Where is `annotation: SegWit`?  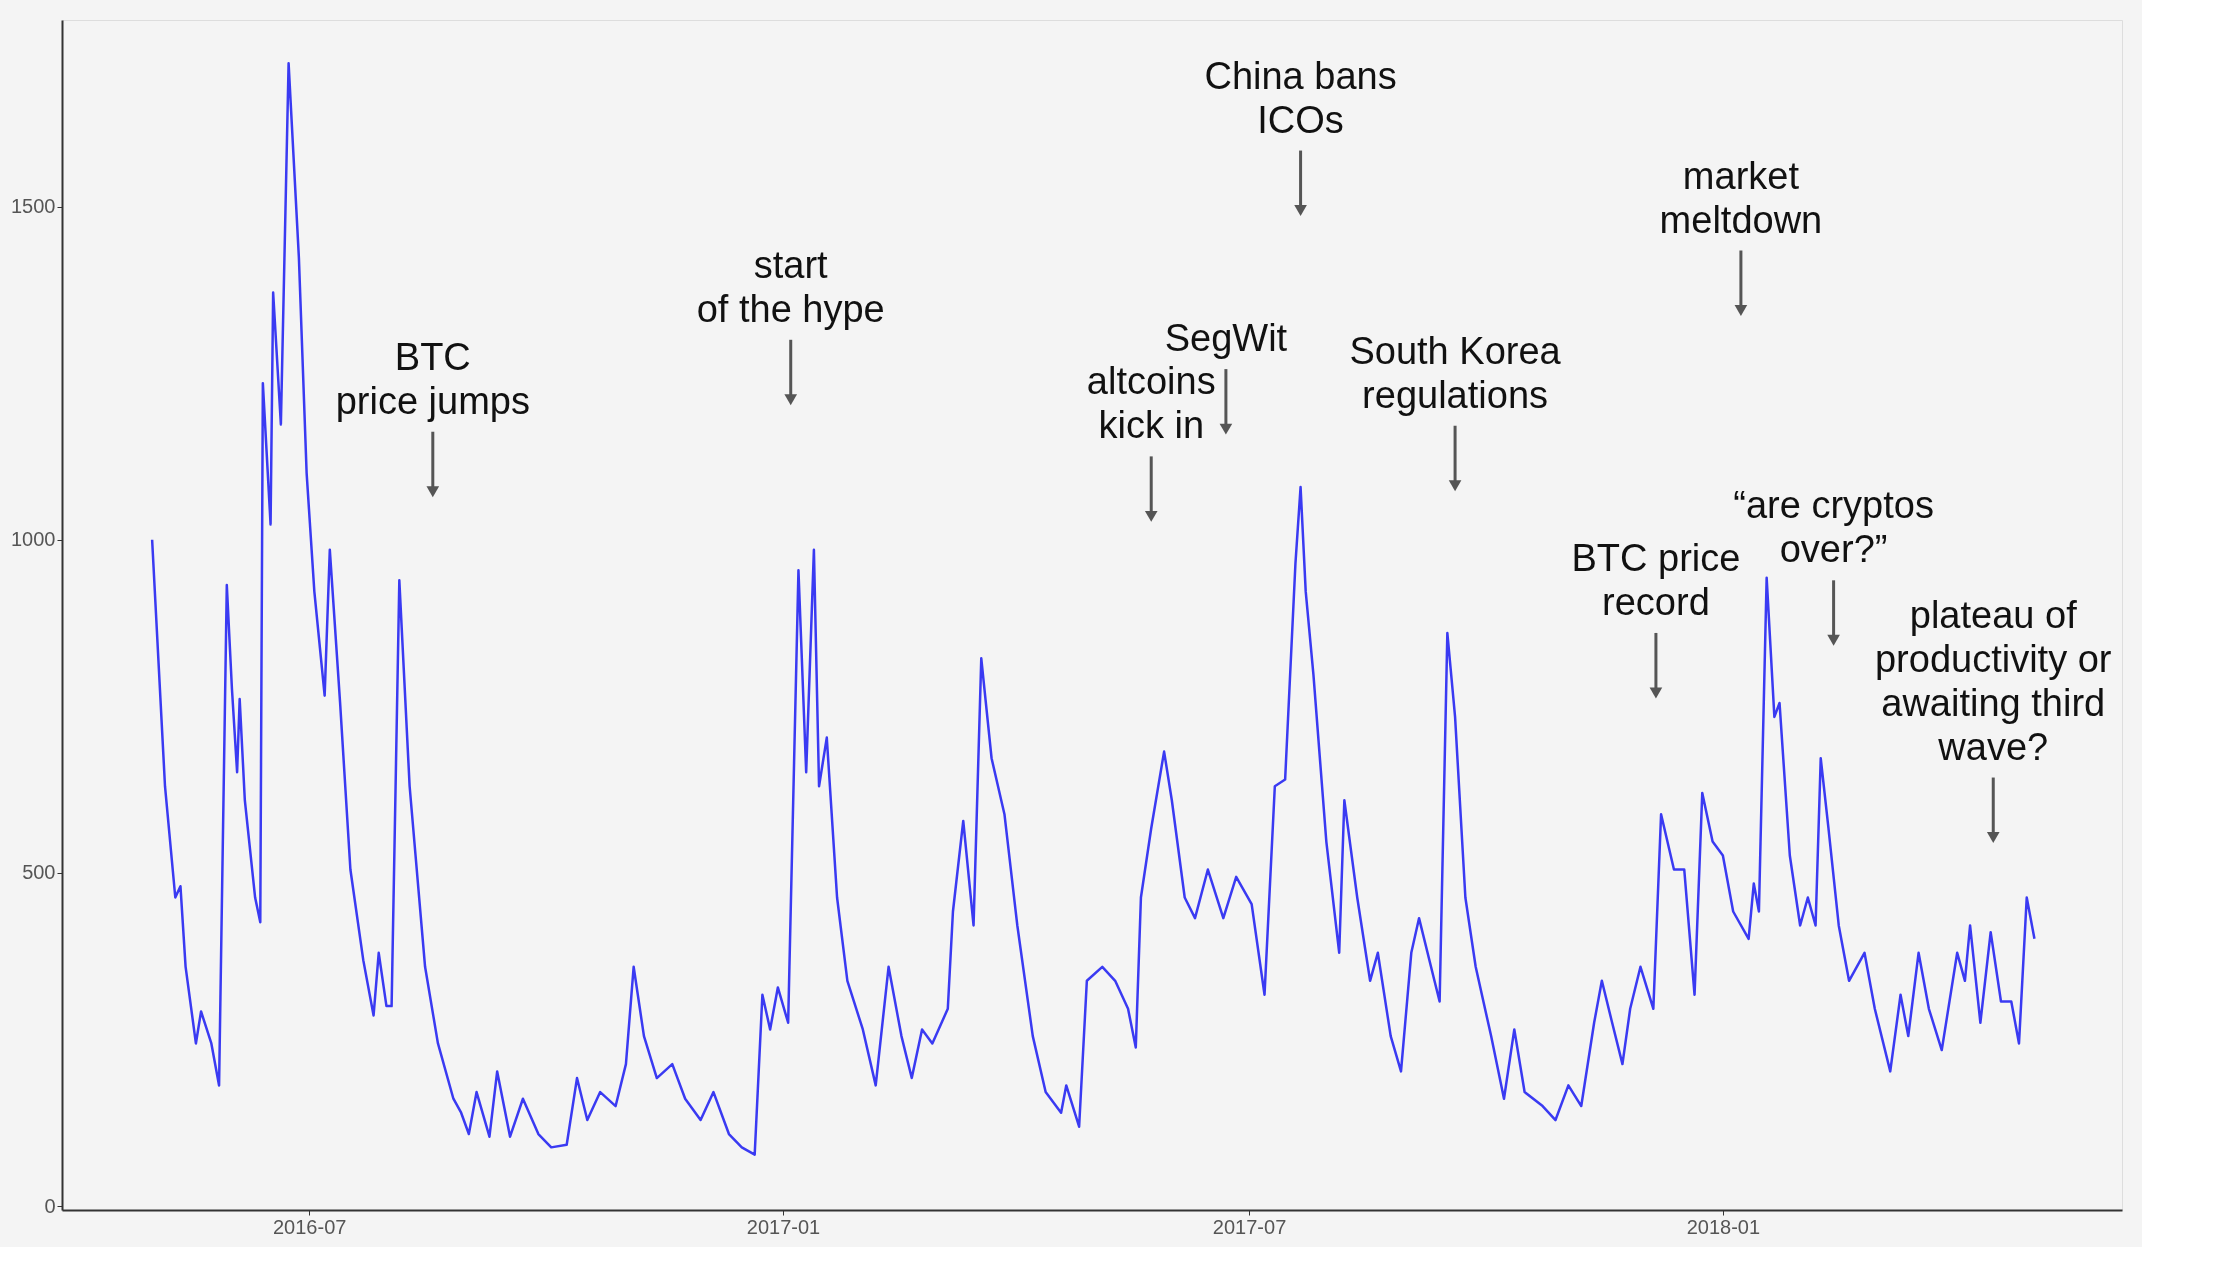 annotation: SegWit is located at coordinates (1226, 338).